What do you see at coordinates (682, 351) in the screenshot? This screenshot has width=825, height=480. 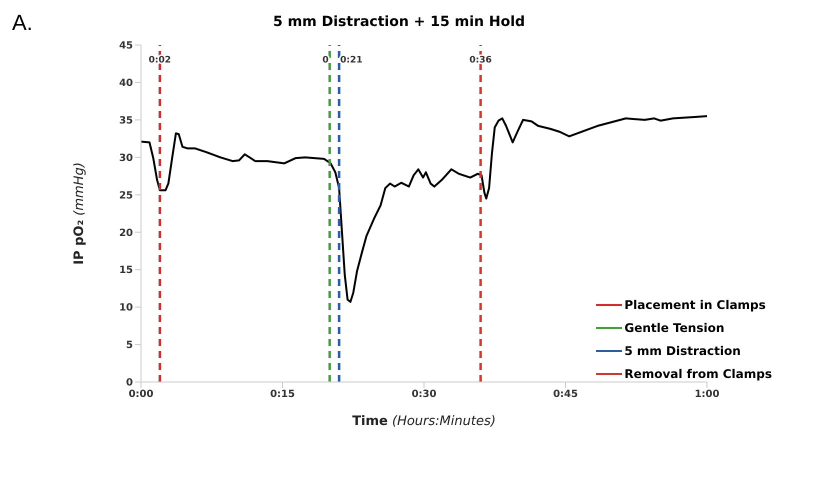 I see `legend-label: 5 mm Distraction` at bounding box center [682, 351].